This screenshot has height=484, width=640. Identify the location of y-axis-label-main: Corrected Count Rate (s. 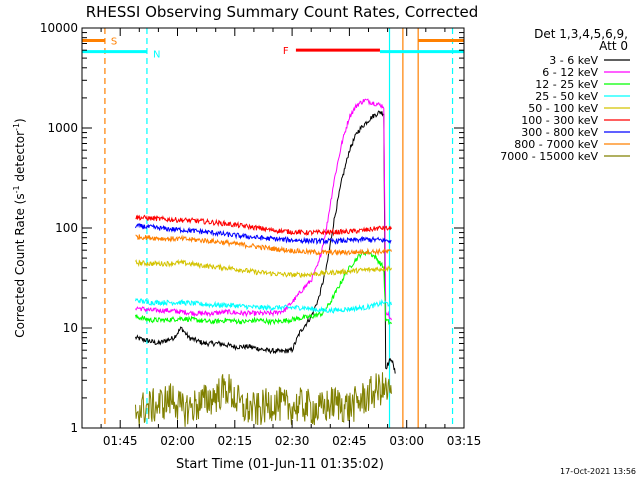
(20, 265).